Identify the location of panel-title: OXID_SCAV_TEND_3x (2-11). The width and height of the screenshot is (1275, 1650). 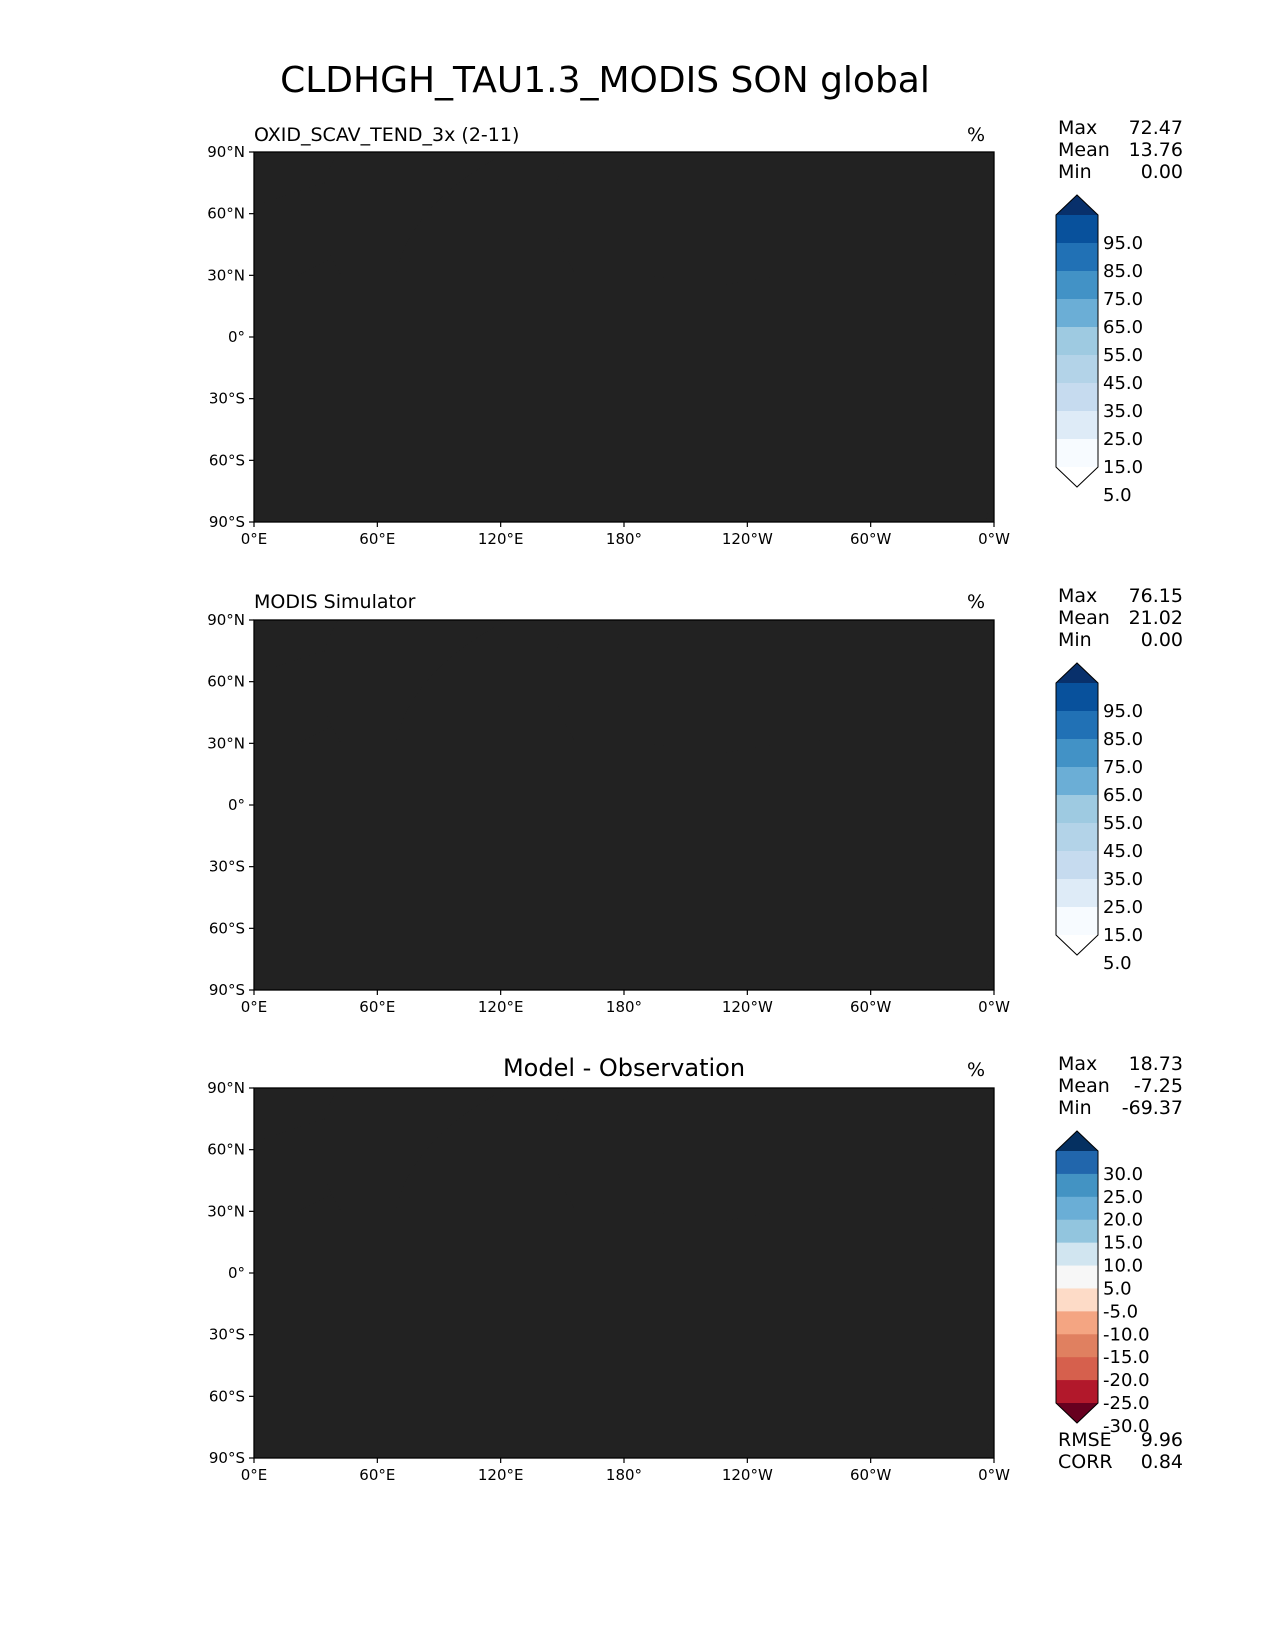
(386, 135).